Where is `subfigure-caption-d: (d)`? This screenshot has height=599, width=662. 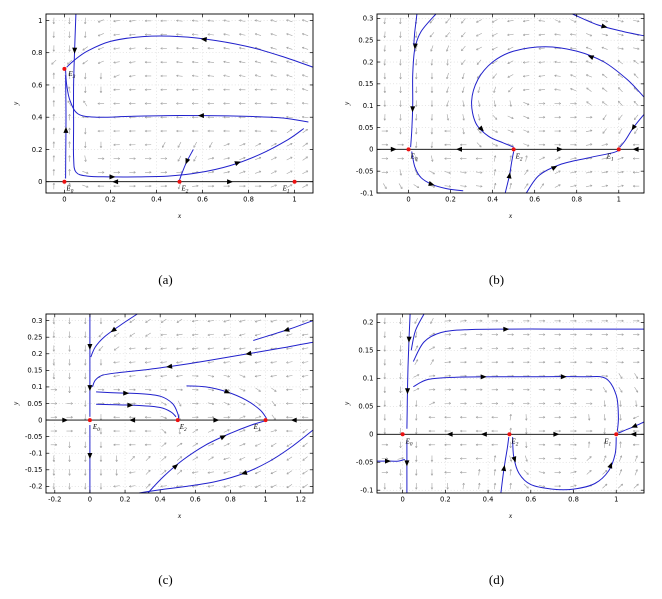
subfigure-caption-d: (d) is located at coordinates (496, 579).